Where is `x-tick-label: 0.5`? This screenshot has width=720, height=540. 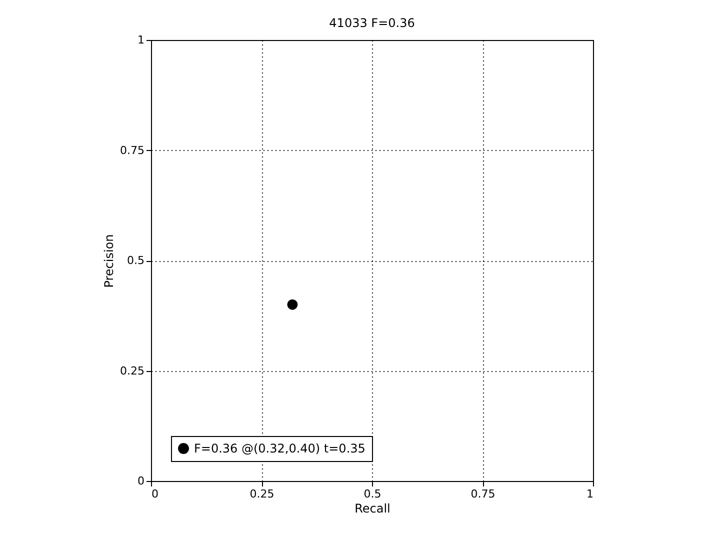 x-tick-label: 0.5 is located at coordinates (373, 494).